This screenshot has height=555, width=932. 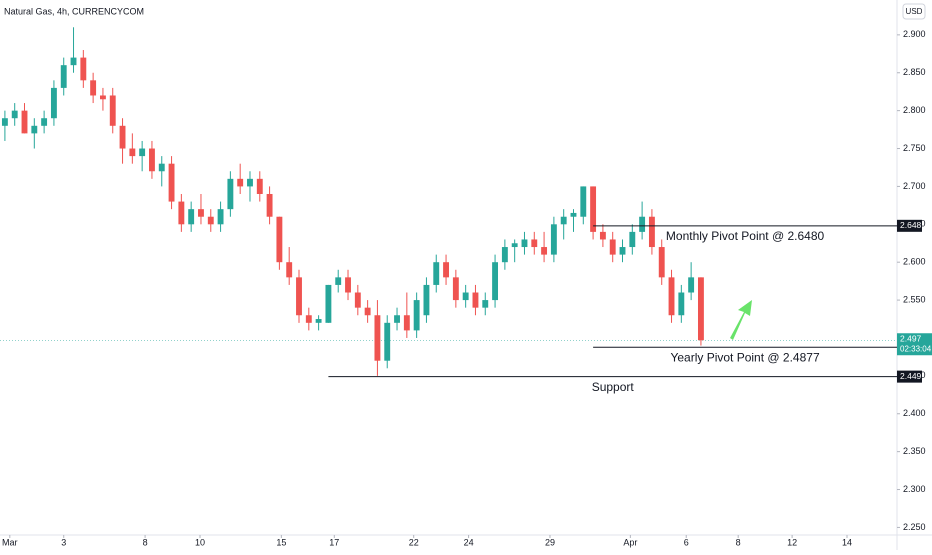 What do you see at coordinates (200, 542) in the screenshot?
I see `x-tick-label: 10` at bounding box center [200, 542].